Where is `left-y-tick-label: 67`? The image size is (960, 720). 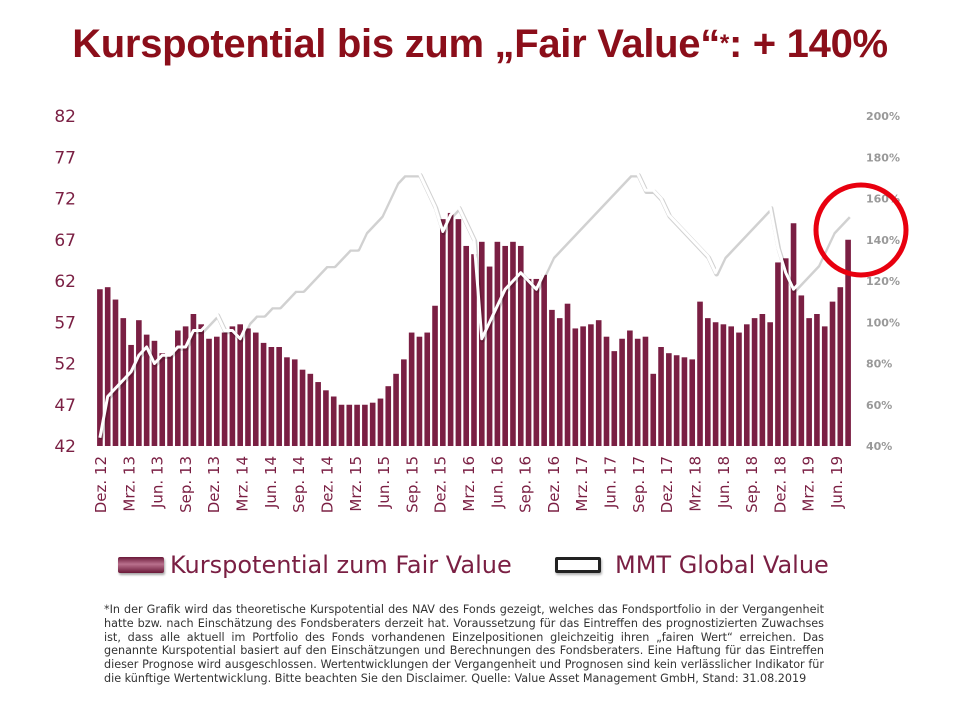 left-y-tick-label: 67 is located at coordinates (65, 241).